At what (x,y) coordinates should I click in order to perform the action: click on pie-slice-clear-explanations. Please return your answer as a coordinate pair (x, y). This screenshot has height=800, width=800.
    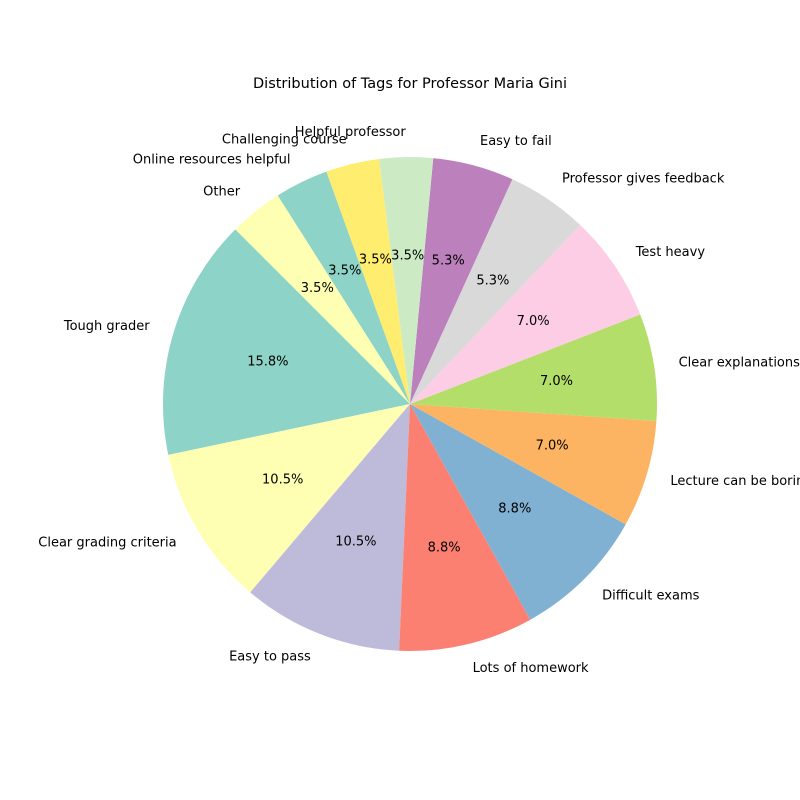
    Looking at the image, I should click on (533, 368).